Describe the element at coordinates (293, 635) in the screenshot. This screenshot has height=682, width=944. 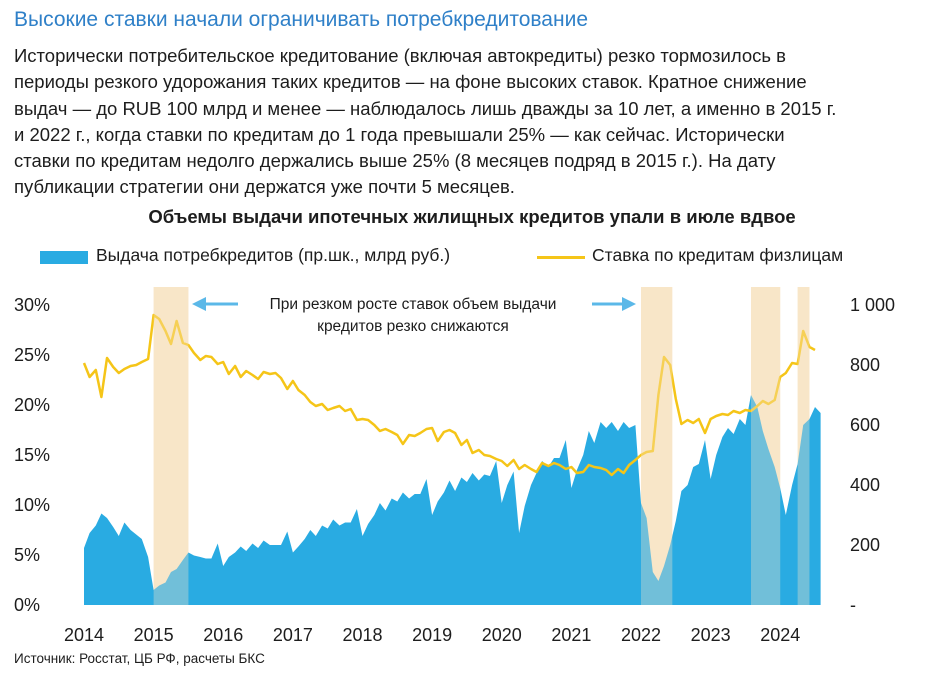
I see `x-axis-tick: 2017` at that location.